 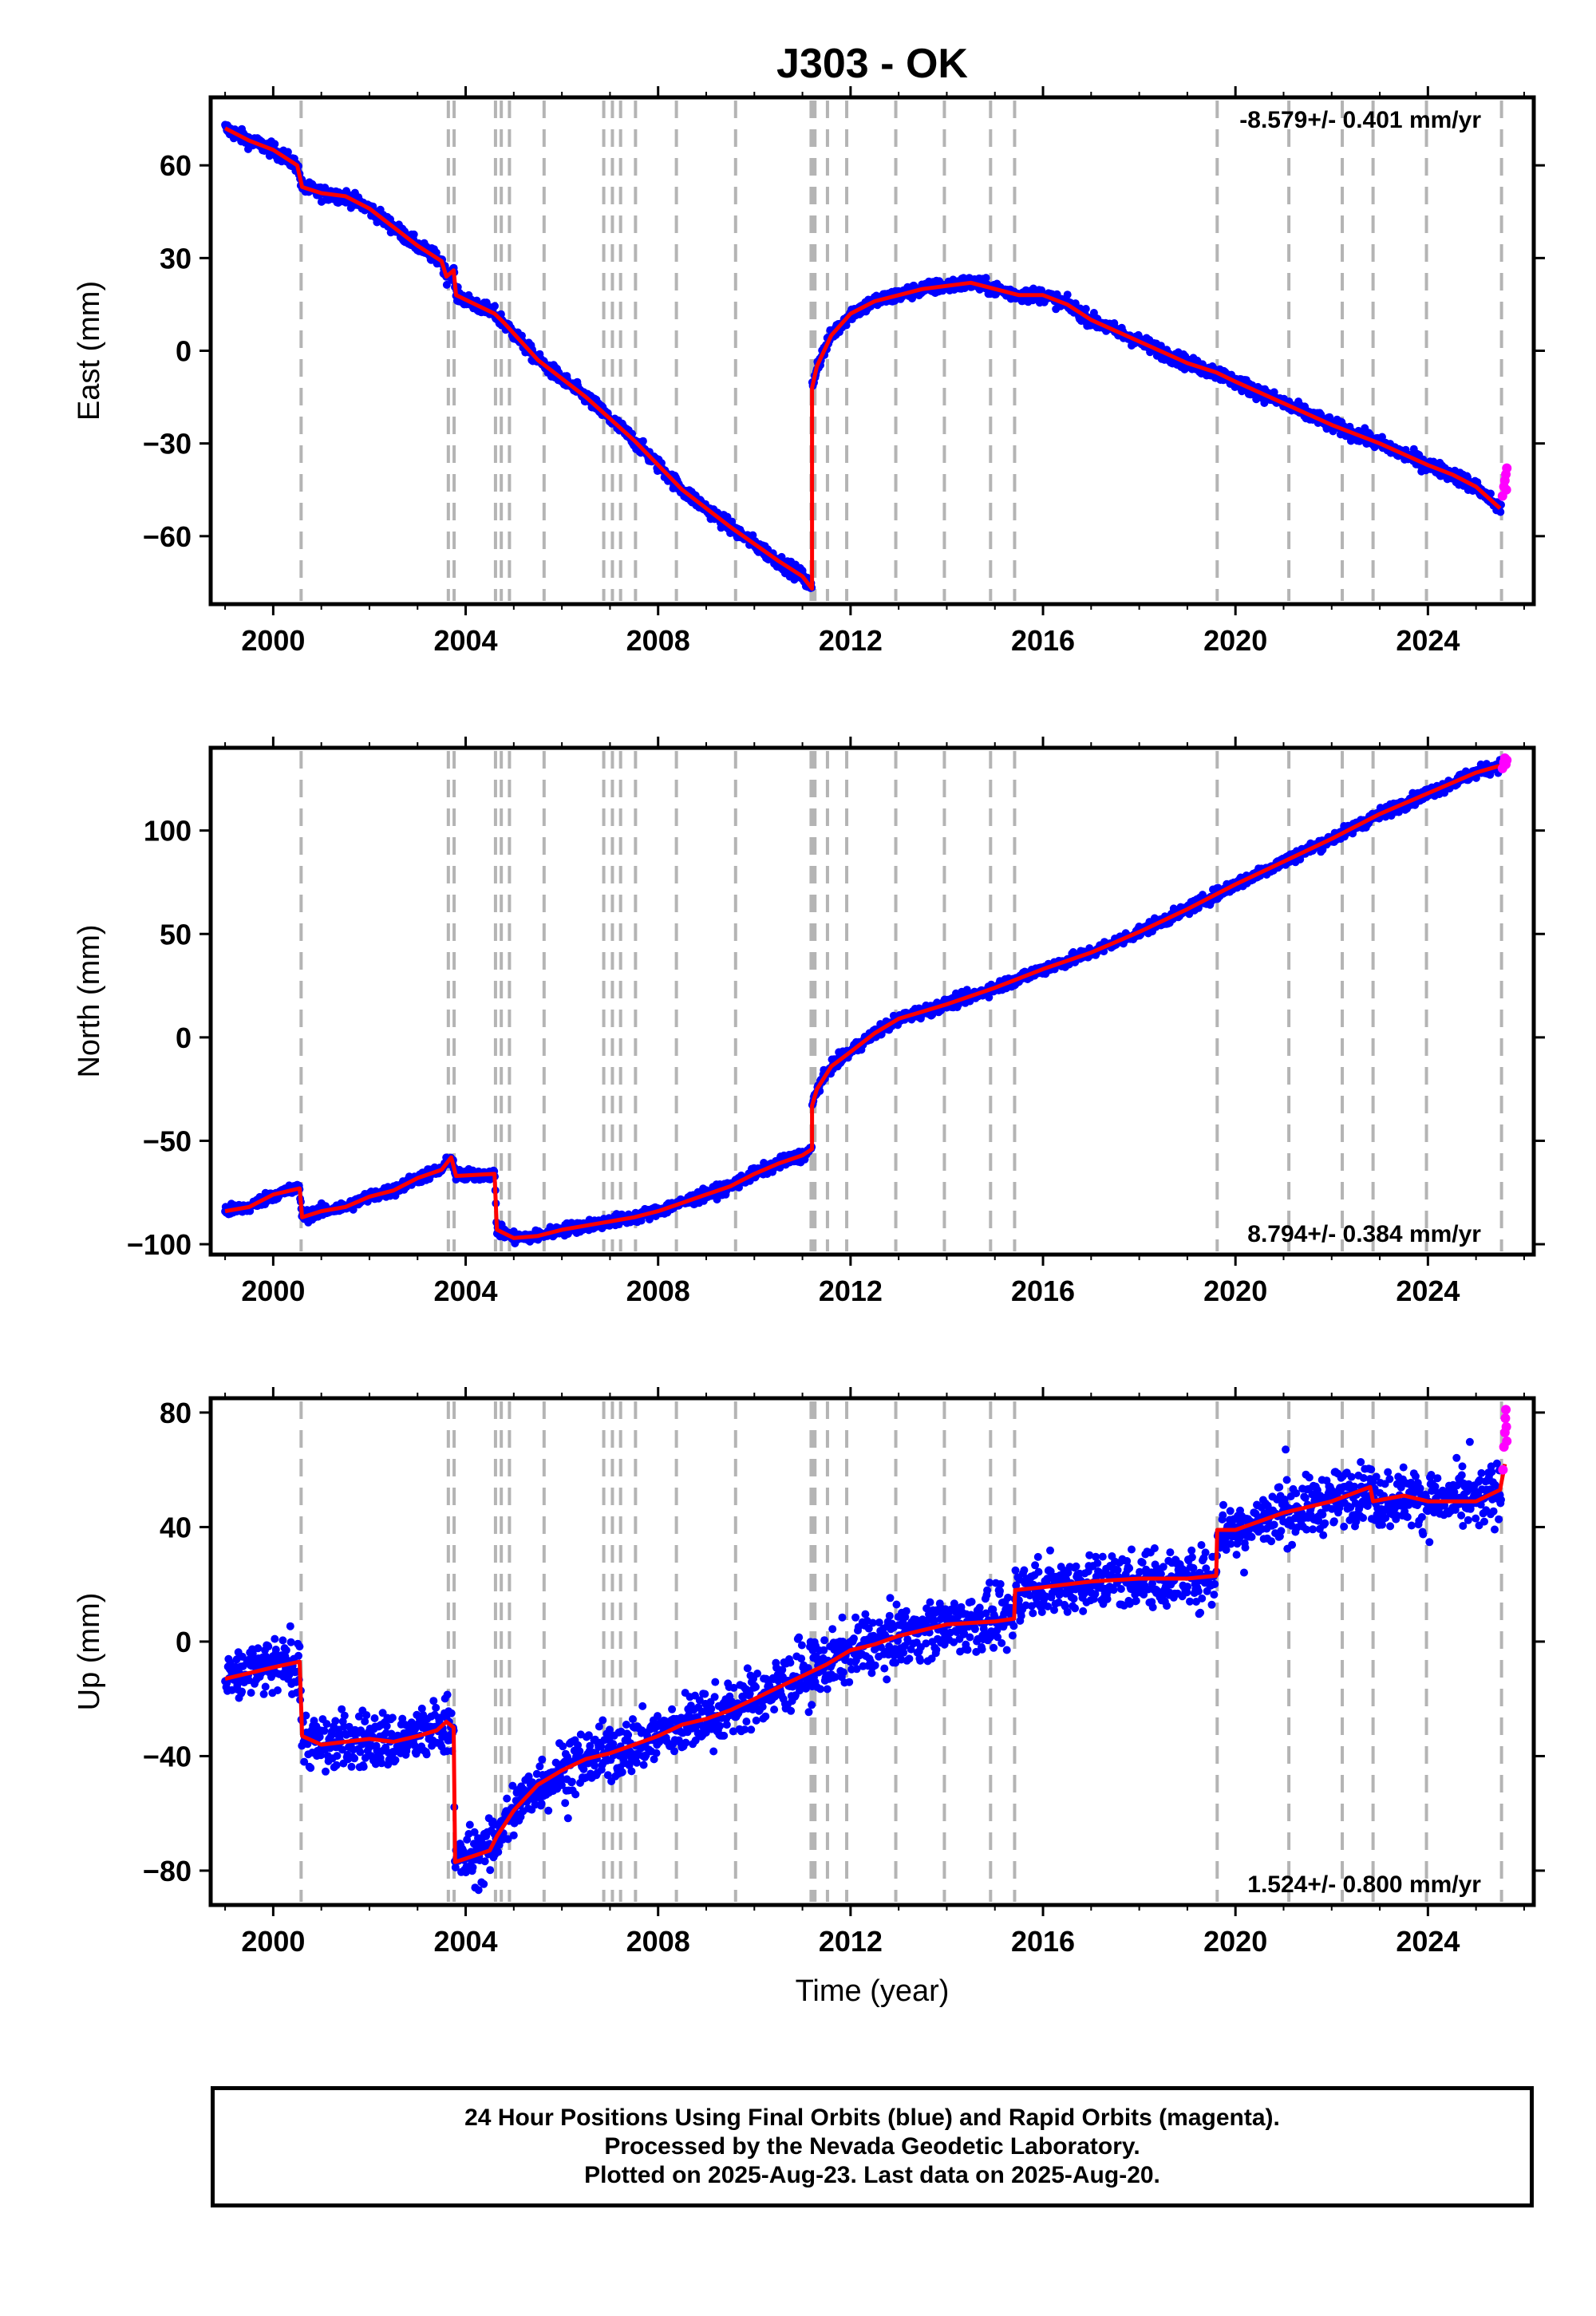 What do you see at coordinates (872, 64) in the screenshot?
I see `chart-title: J303 - OK` at bounding box center [872, 64].